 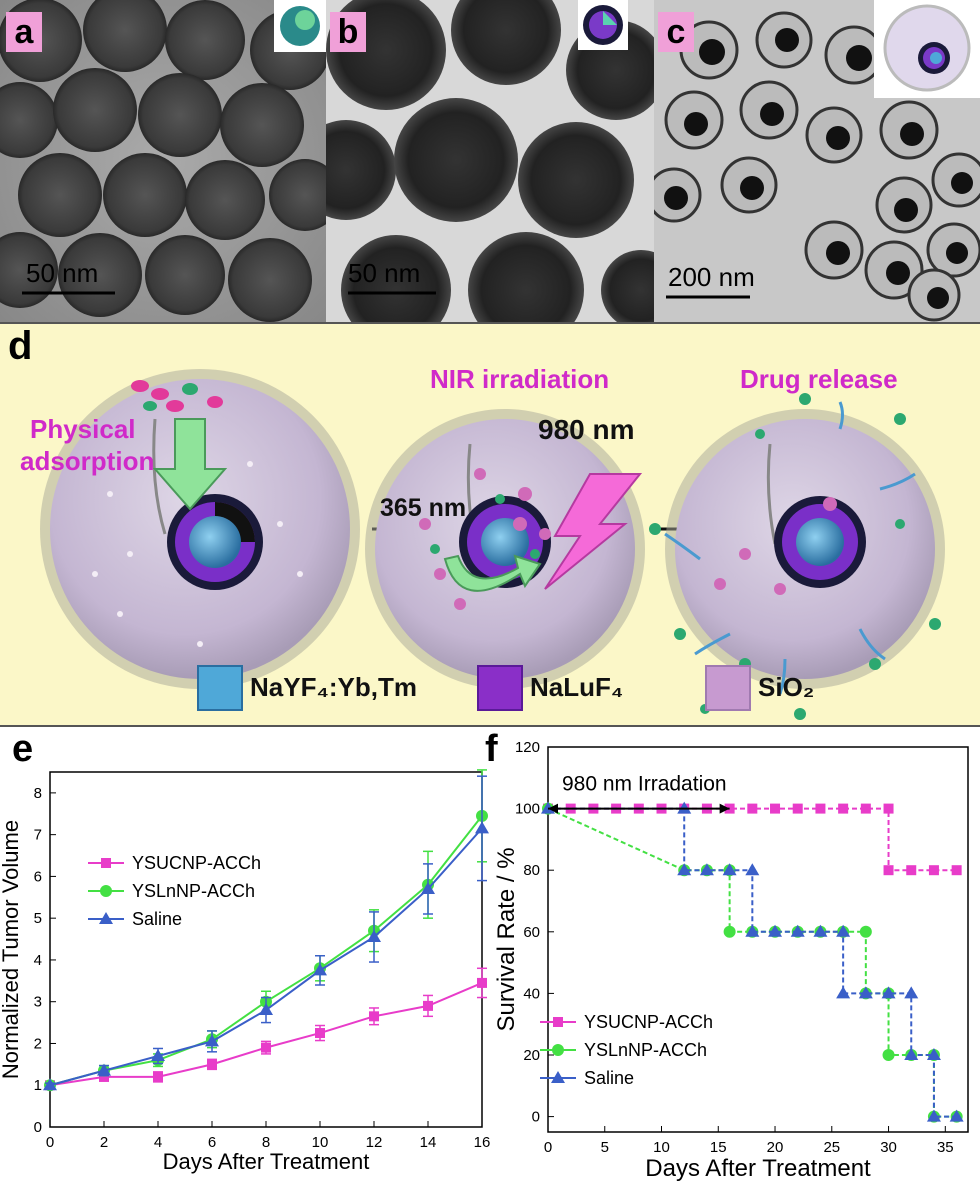 I want to click on y-tick-label: 5, so click(x=38, y=918).